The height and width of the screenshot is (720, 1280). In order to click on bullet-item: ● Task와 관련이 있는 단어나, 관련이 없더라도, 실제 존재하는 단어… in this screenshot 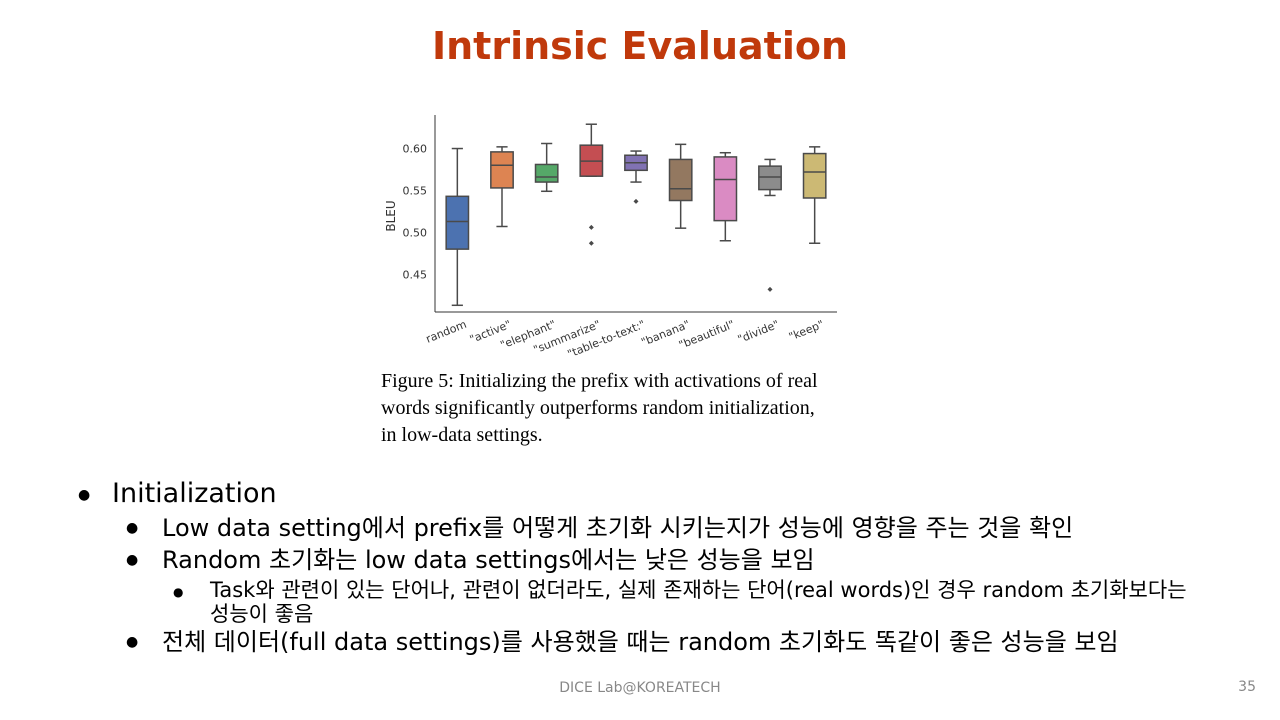, I will do `click(644, 601)`.